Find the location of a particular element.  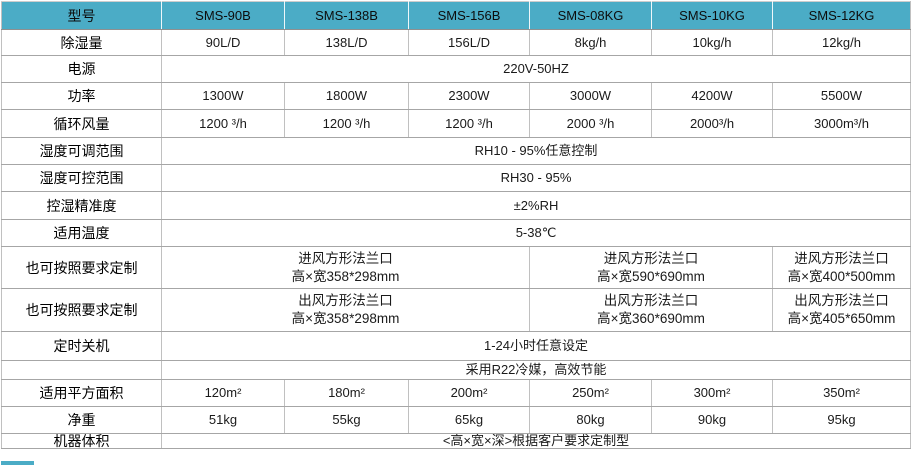

value-cell: 156L/D is located at coordinates (469, 42).